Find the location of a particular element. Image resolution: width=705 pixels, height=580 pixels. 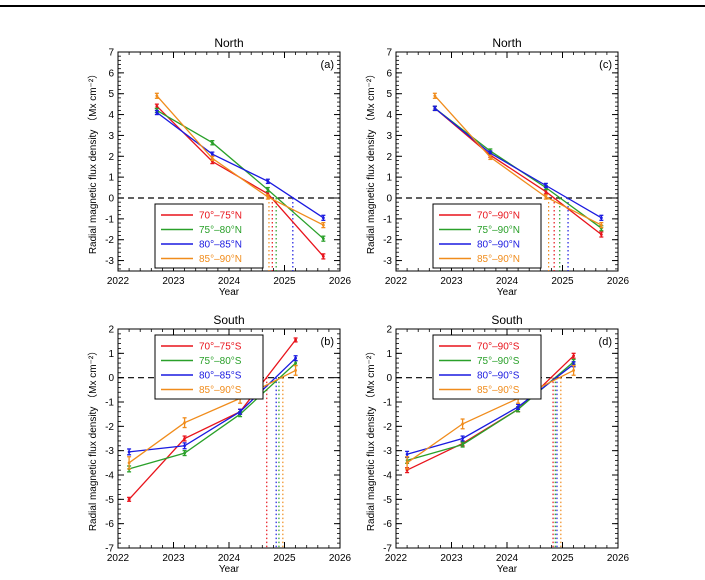

legend: 70°–75°S 75°–80°S 80°–85°S 85°–90°S is located at coordinates (209, 367).